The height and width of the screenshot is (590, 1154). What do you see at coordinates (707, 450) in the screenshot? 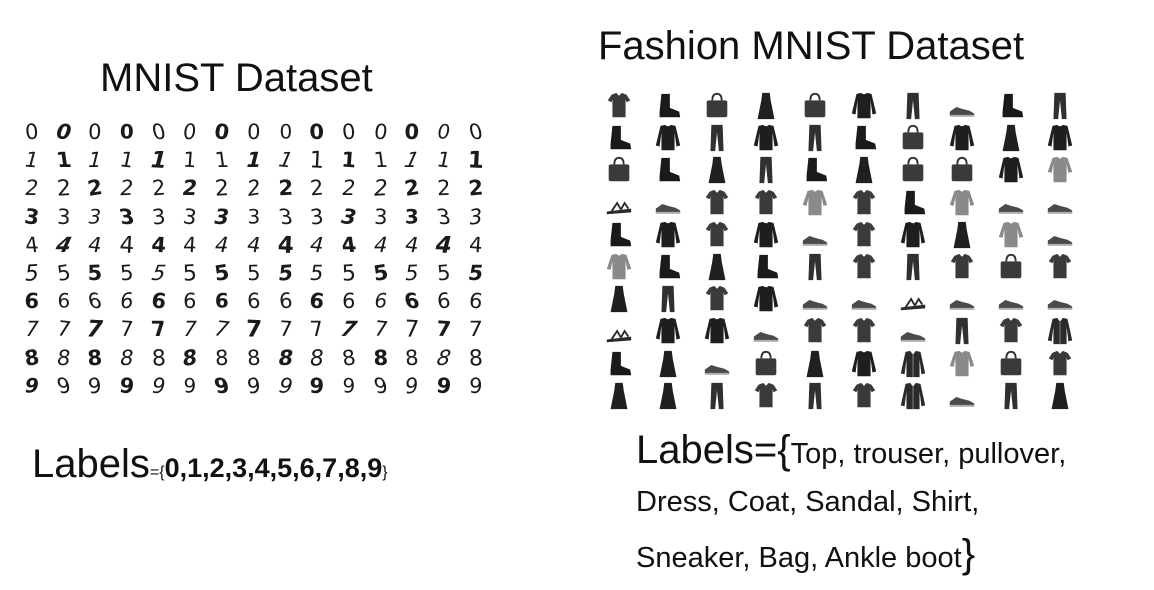
I see `fashion-labels-word: Labels=` at bounding box center [707, 450].